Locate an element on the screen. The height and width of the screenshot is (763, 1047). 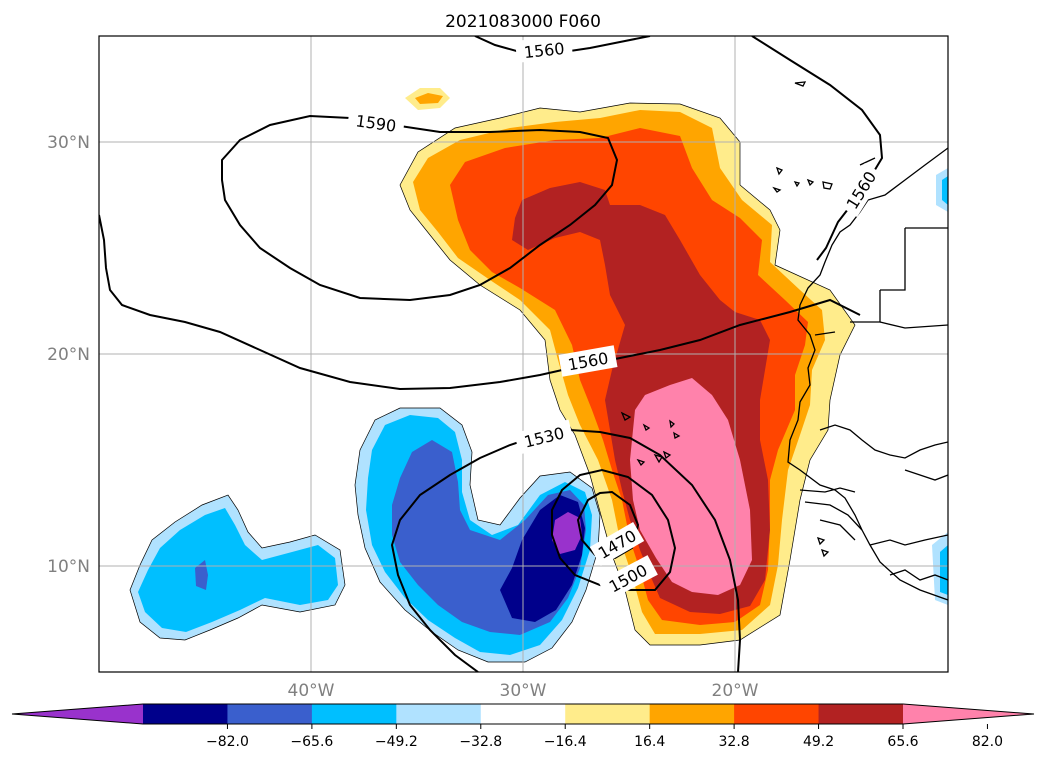
anomaly-fill-small-north-inner is located at coordinates (429, 98).